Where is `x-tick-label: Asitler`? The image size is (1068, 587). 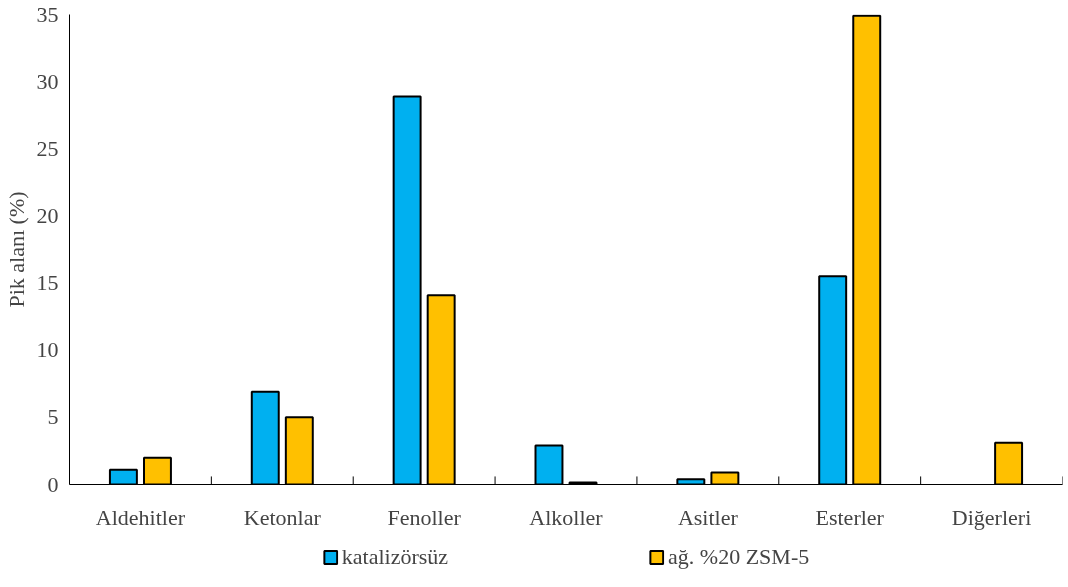
x-tick-label: Asitler is located at coordinates (708, 517).